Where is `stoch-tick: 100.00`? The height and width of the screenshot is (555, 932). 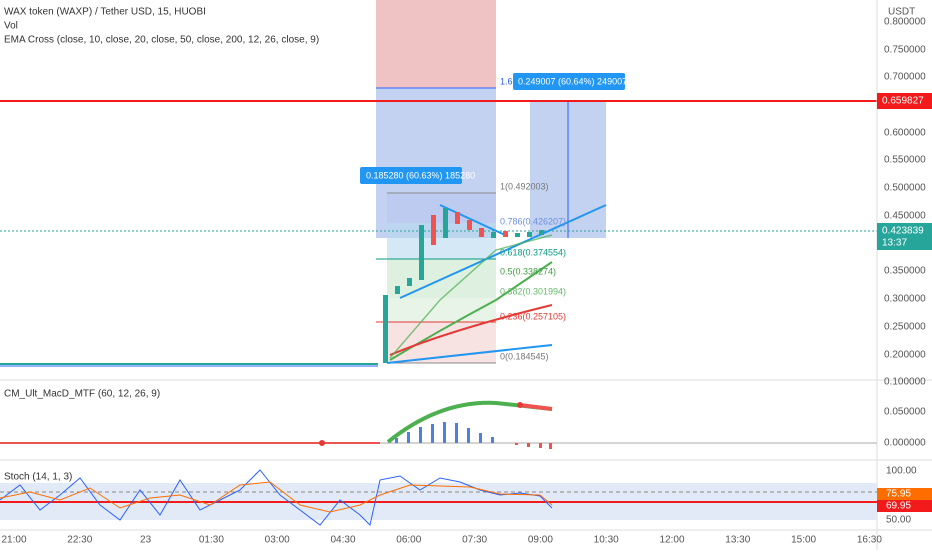
stoch-tick: 100.00 is located at coordinates (901, 471).